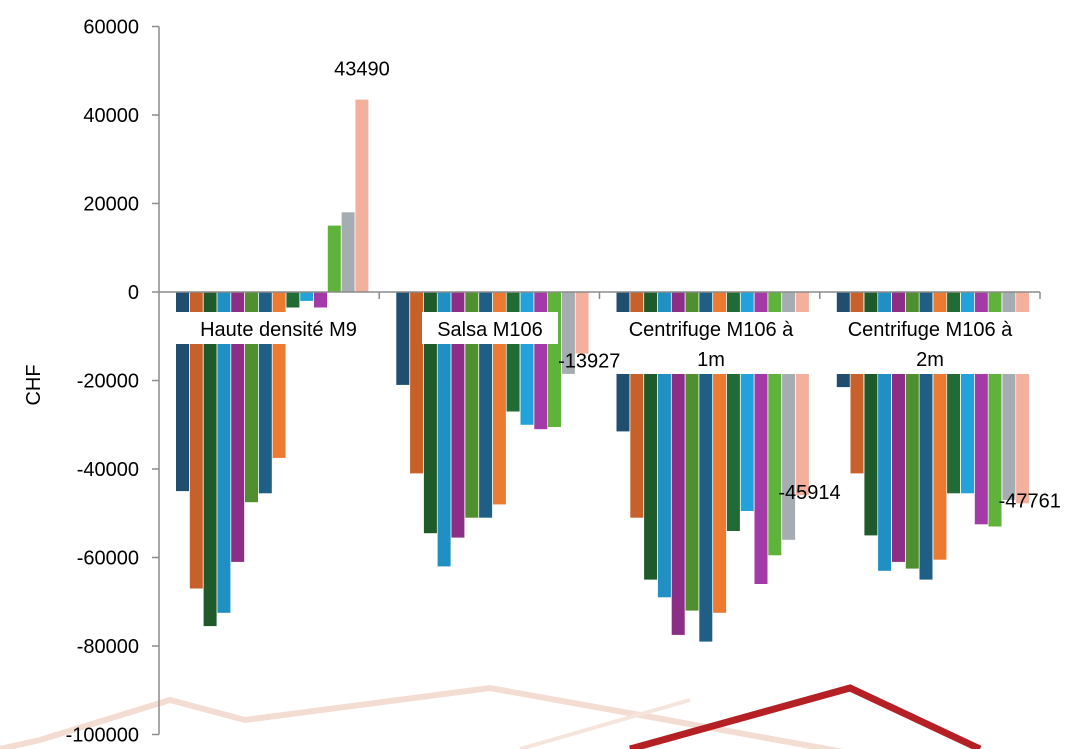 The width and height of the screenshot is (1076, 749). I want to click on y-tick-label: 40000, so click(111, 116).